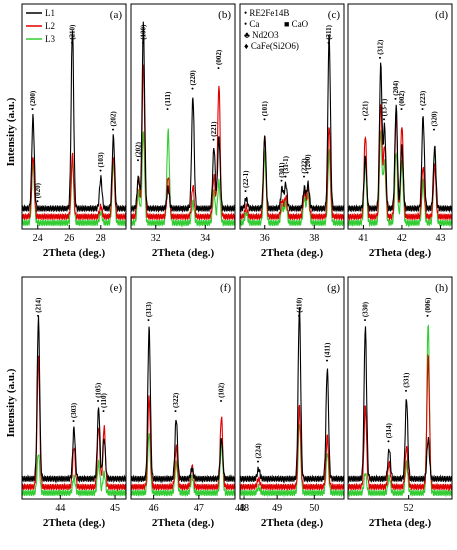 The image size is (457, 550). I want to click on x-tick-label: 38, so click(314, 238).